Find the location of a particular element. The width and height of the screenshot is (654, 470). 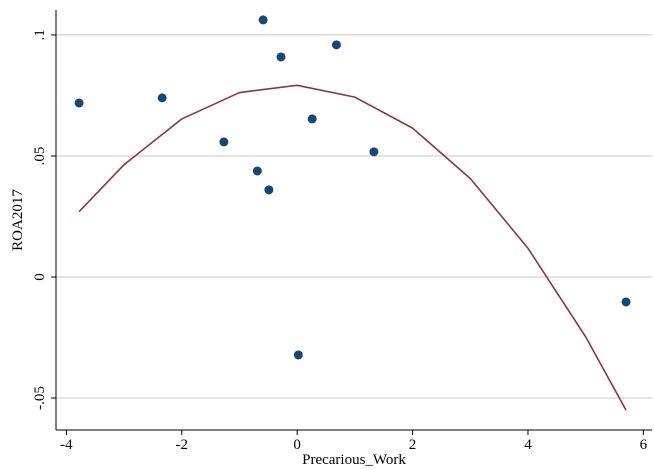

x-tick-label: 0 is located at coordinates (297, 445).